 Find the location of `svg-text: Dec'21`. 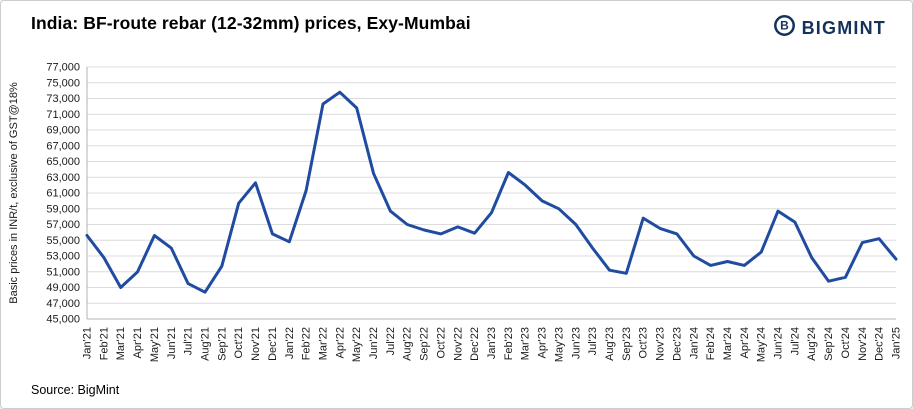

svg-text: Dec'21 is located at coordinates (273, 344).